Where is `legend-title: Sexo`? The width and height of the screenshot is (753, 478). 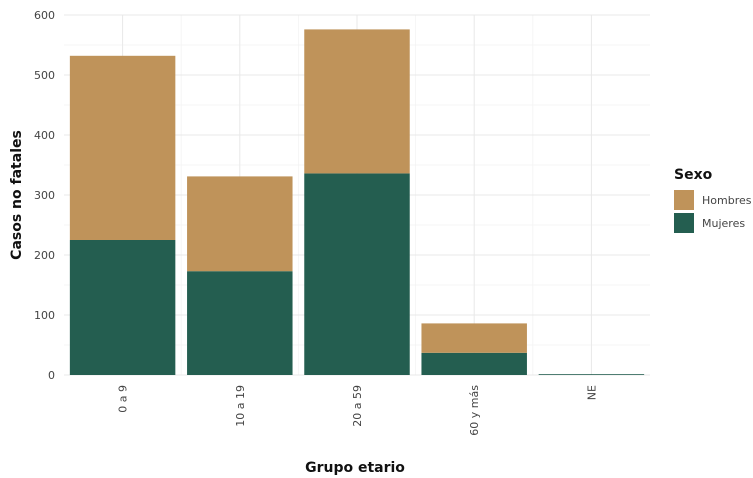
legend-title: Sexo is located at coordinates (693, 175).